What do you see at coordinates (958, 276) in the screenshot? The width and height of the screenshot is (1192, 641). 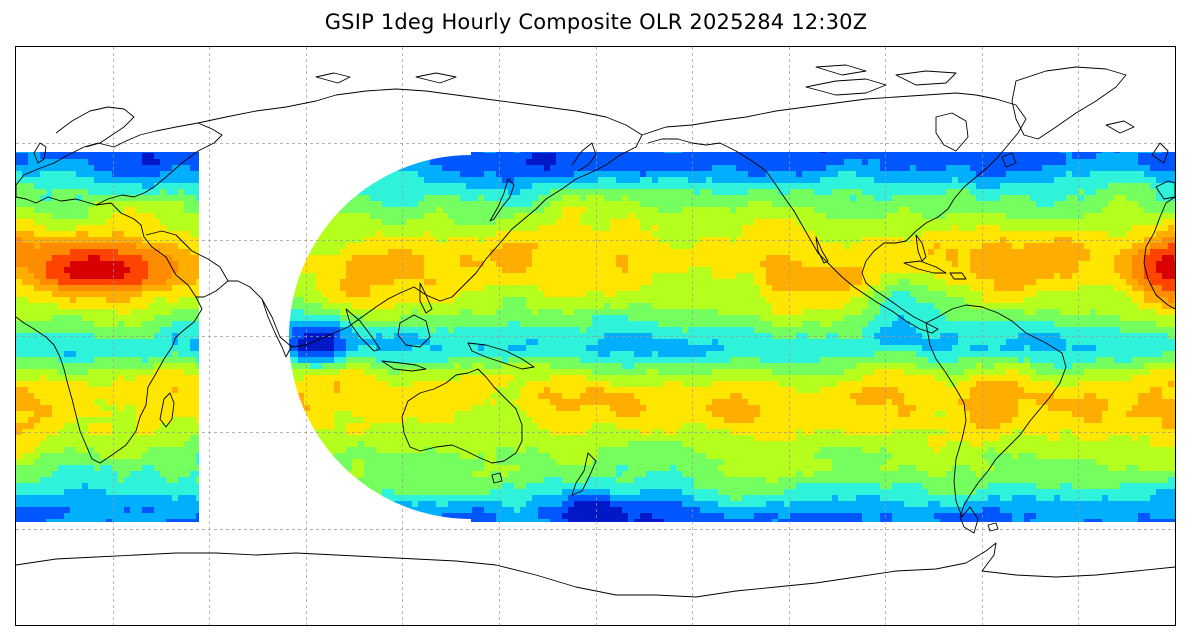 I see `coastline-hispaniola` at bounding box center [958, 276].